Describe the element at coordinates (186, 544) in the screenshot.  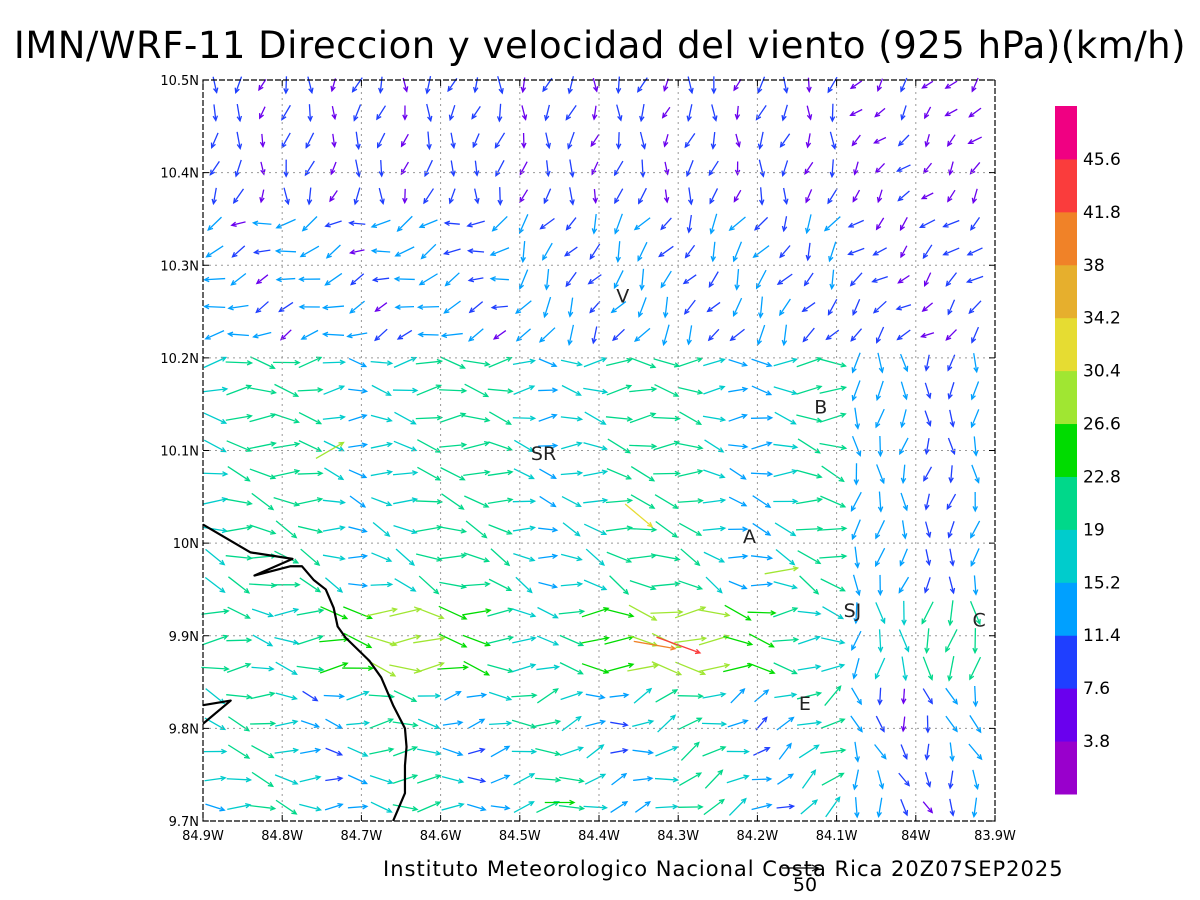
I see `y-tick-label: 10N` at that location.